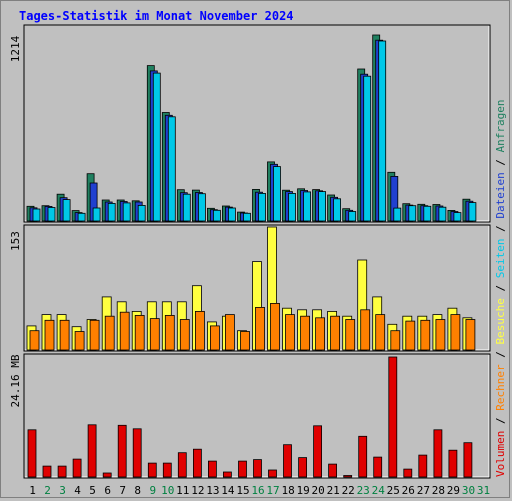 The height and width of the screenshot is (501, 512). What do you see at coordinates (47, 490) in the screenshot?
I see `x-tick-day-2: 2` at bounding box center [47, 490].